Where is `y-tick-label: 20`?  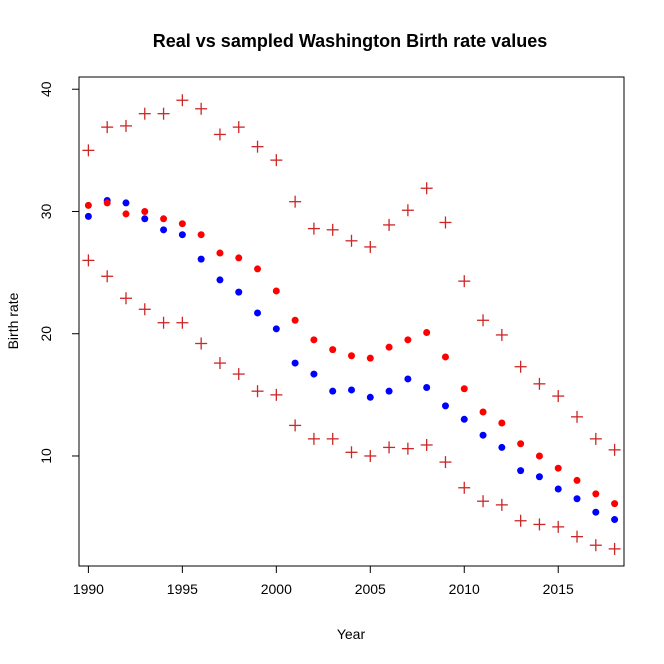
y-tick-label: 20 is located at coordinates (46, 334).